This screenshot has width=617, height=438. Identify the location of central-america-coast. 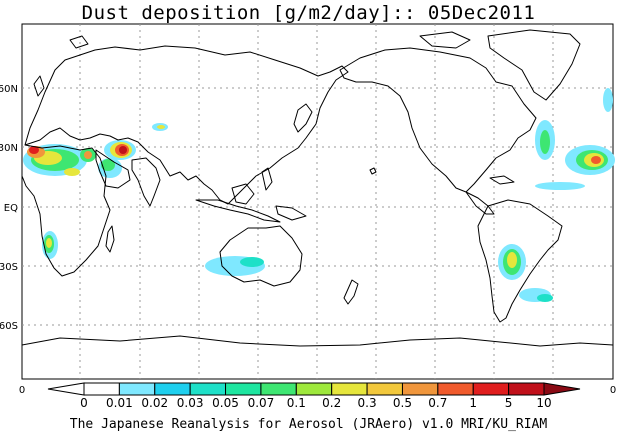
(480, 203).